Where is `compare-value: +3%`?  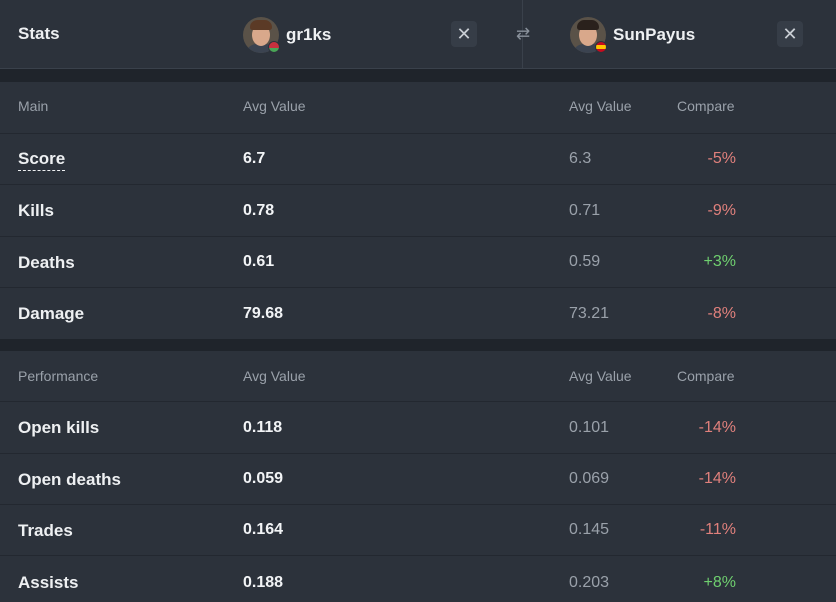
compare-value: +3% is located at coordinates (719, 261).